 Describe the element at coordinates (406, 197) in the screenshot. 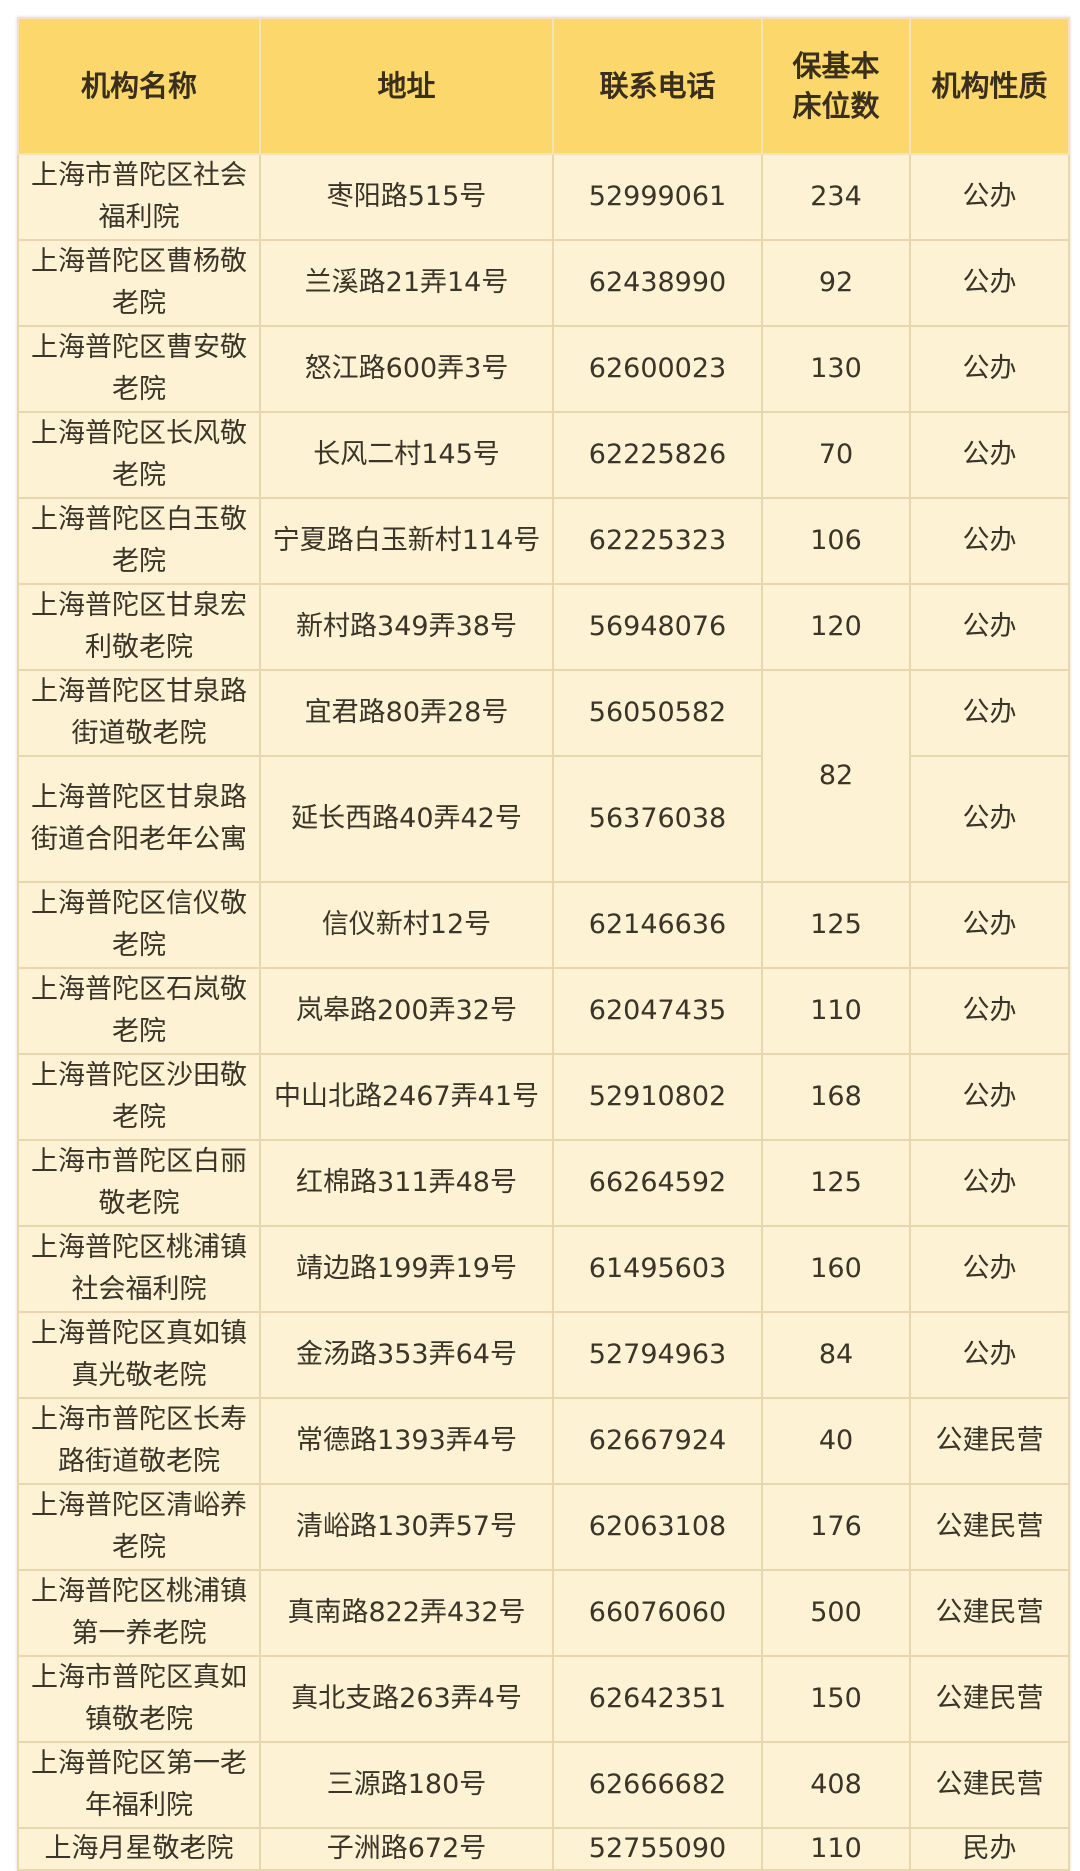

I see `cell-address: 枣阳路515号` at that location.